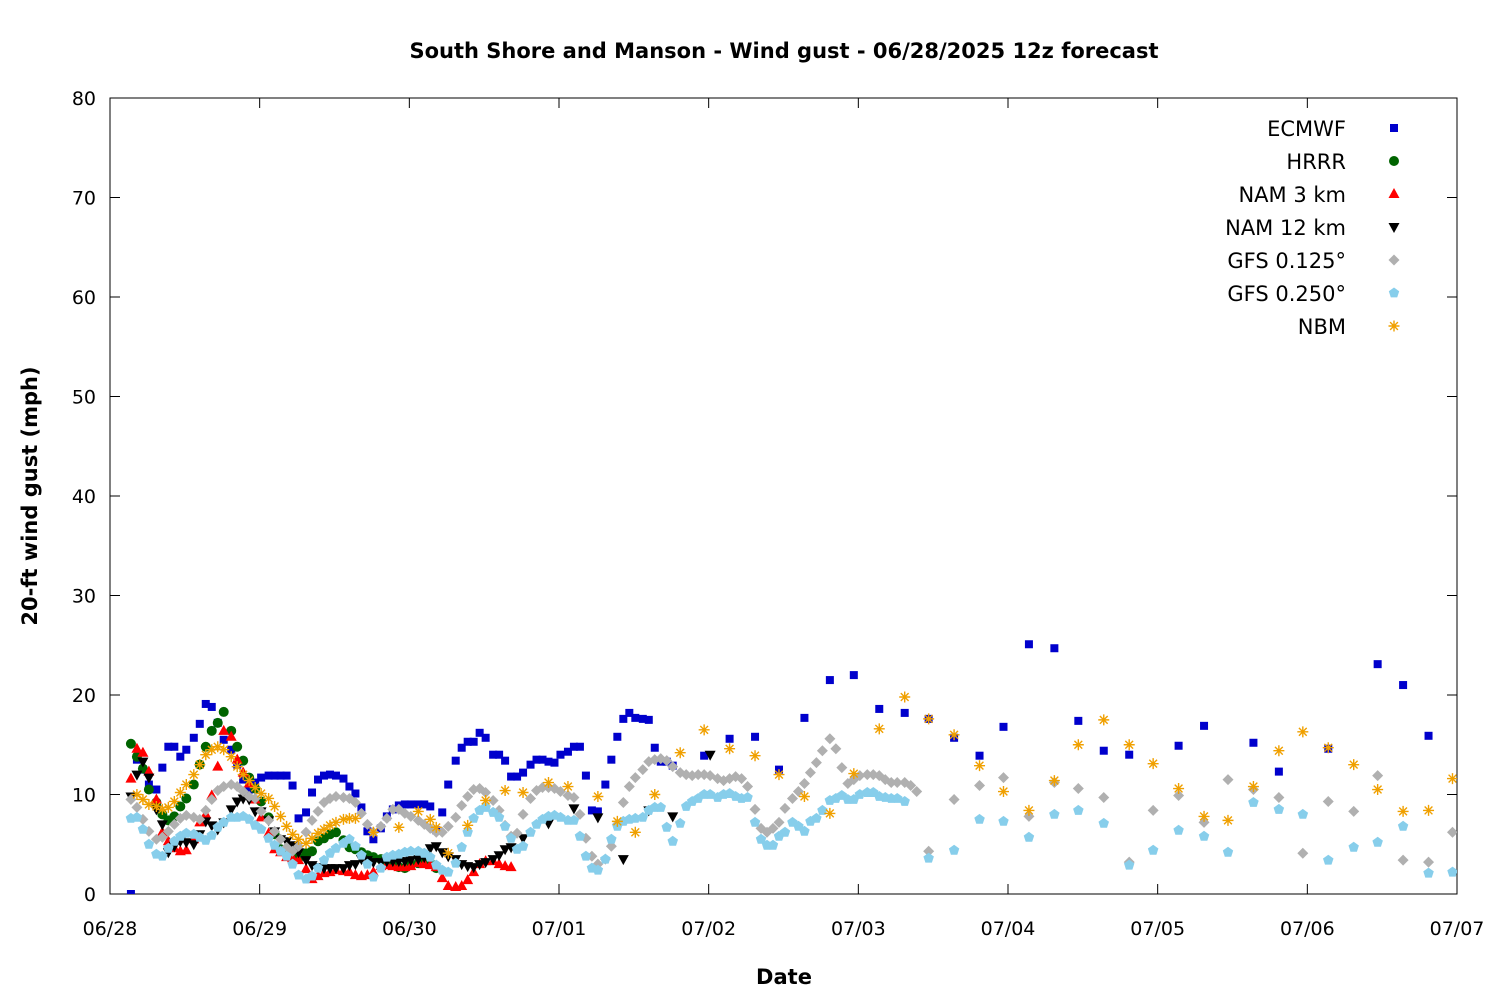 The height and width of the screenshot is (1000, 1500). I want to click on series-nbm, so click(794, 775).